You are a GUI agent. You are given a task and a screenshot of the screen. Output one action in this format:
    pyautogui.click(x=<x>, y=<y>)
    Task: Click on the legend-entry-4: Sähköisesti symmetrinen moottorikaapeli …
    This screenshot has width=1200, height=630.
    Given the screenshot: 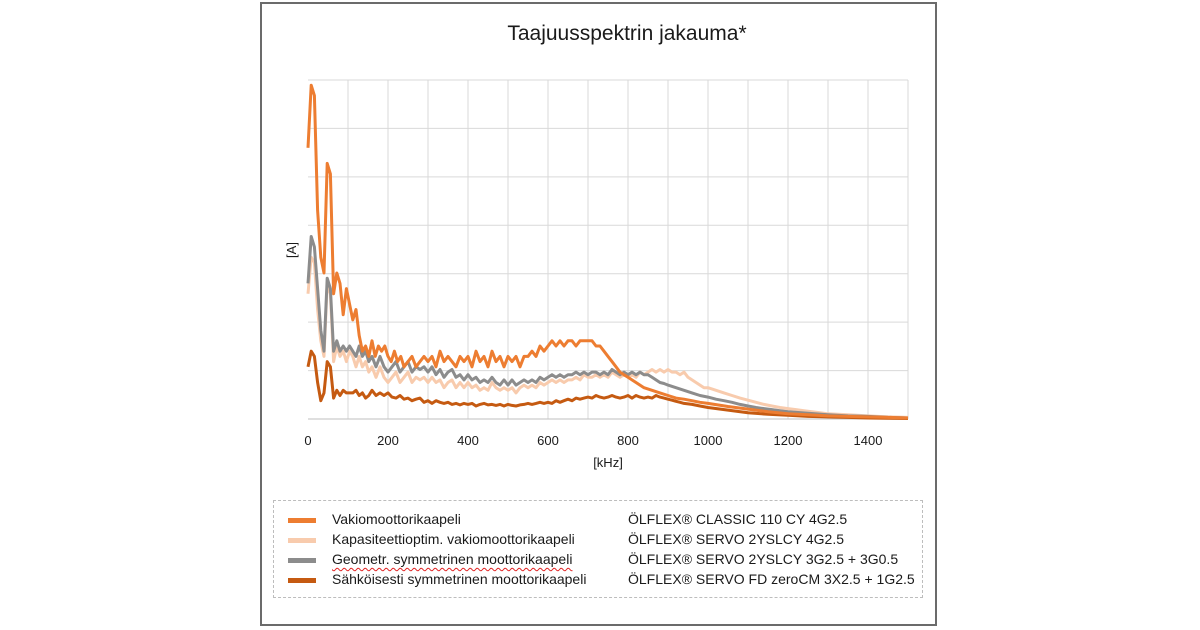 What is the action you would take?
    pyautogui.click(x=600, y=580)
    